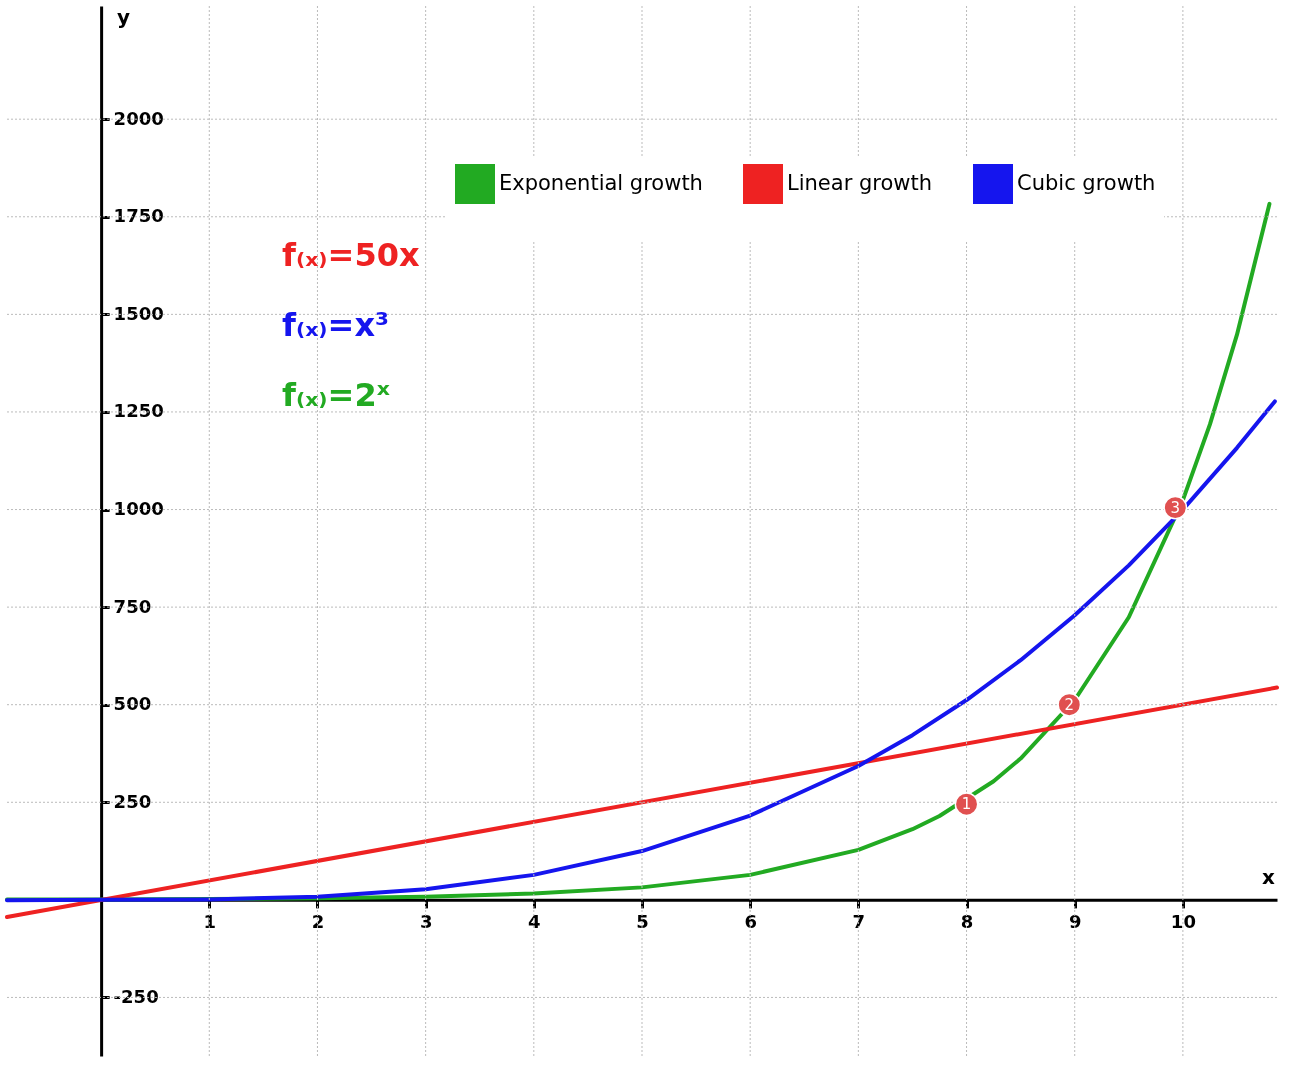 This screenshot has width=1291, height=1067. I want to click on x-tick-label: 10, so click(1183, 922).